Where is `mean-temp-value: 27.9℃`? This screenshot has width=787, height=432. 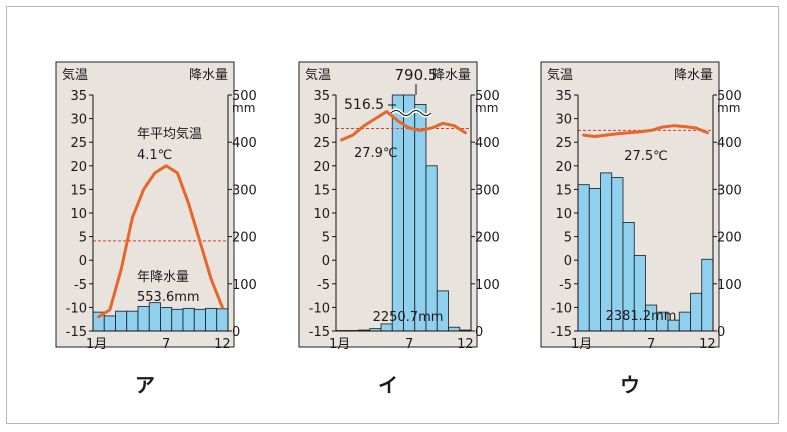
mean-temp-value: 27.9℃ is located at coordinates (376, 153).